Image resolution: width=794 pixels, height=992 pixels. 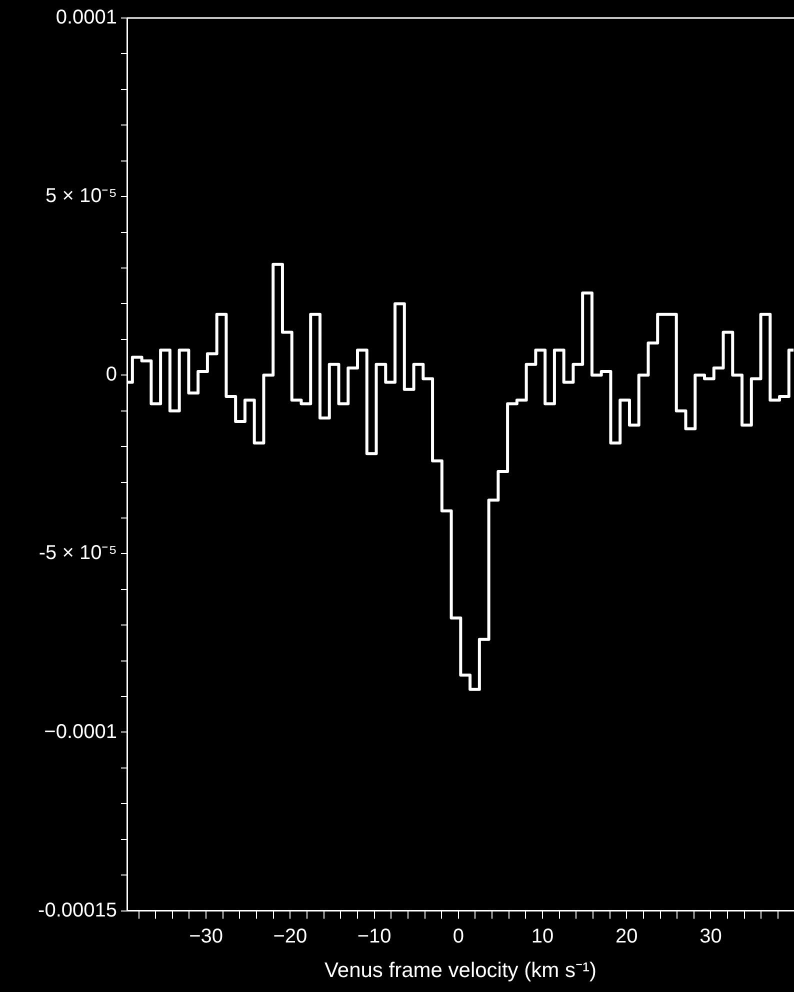 What do you see at coordinates (626, 936) in the screenshot?
I see `x-tick-label: 20` at bounding box center [626, 936].